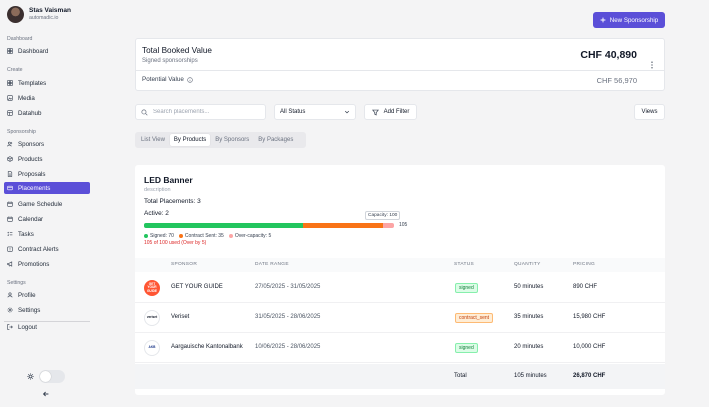  Describe the element at coordinates (288, 347) in the screenshot. I see `date-range: 10/06/2025 - 28/06/2025` at that location.